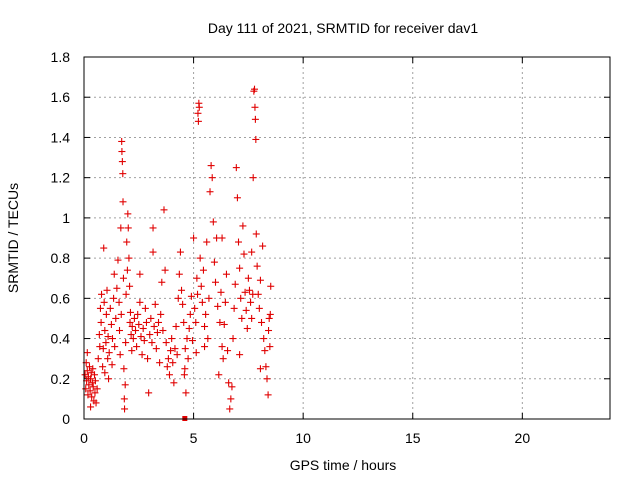 This screenshot has height=480, width=640. What do you see at coordinates (523, 438) in the screenshot?
I see `x-tick-label: 20` at bounding box center [523, 438].